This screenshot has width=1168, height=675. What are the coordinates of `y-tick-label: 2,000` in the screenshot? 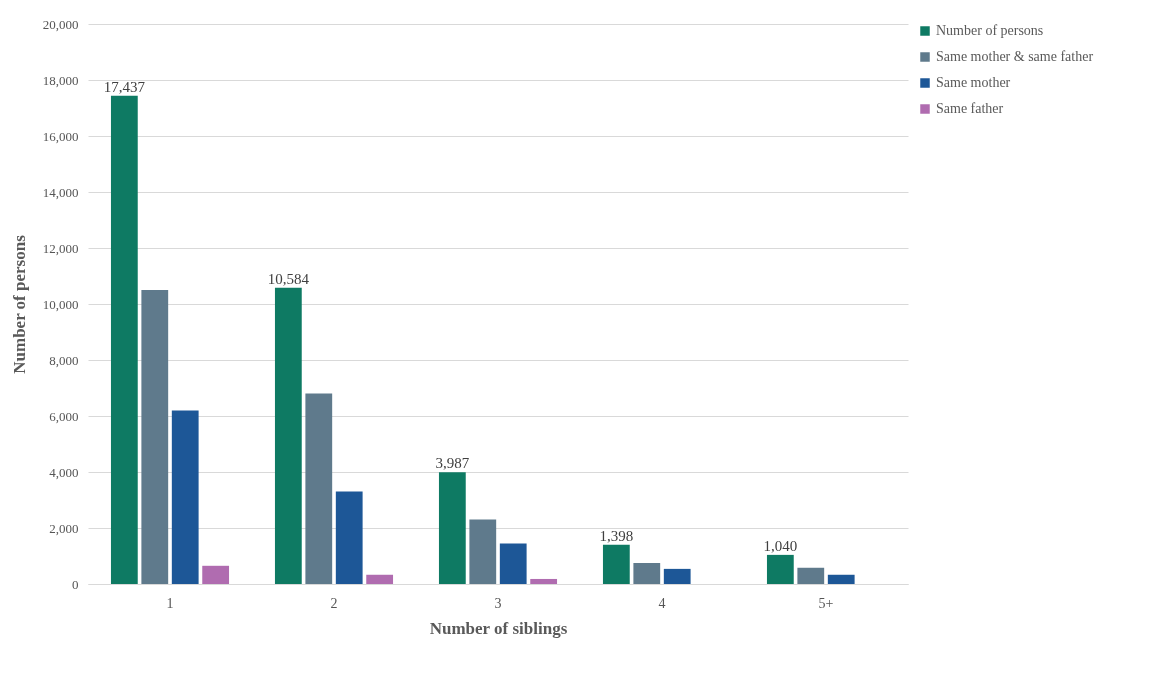 It's located at (64, 528).